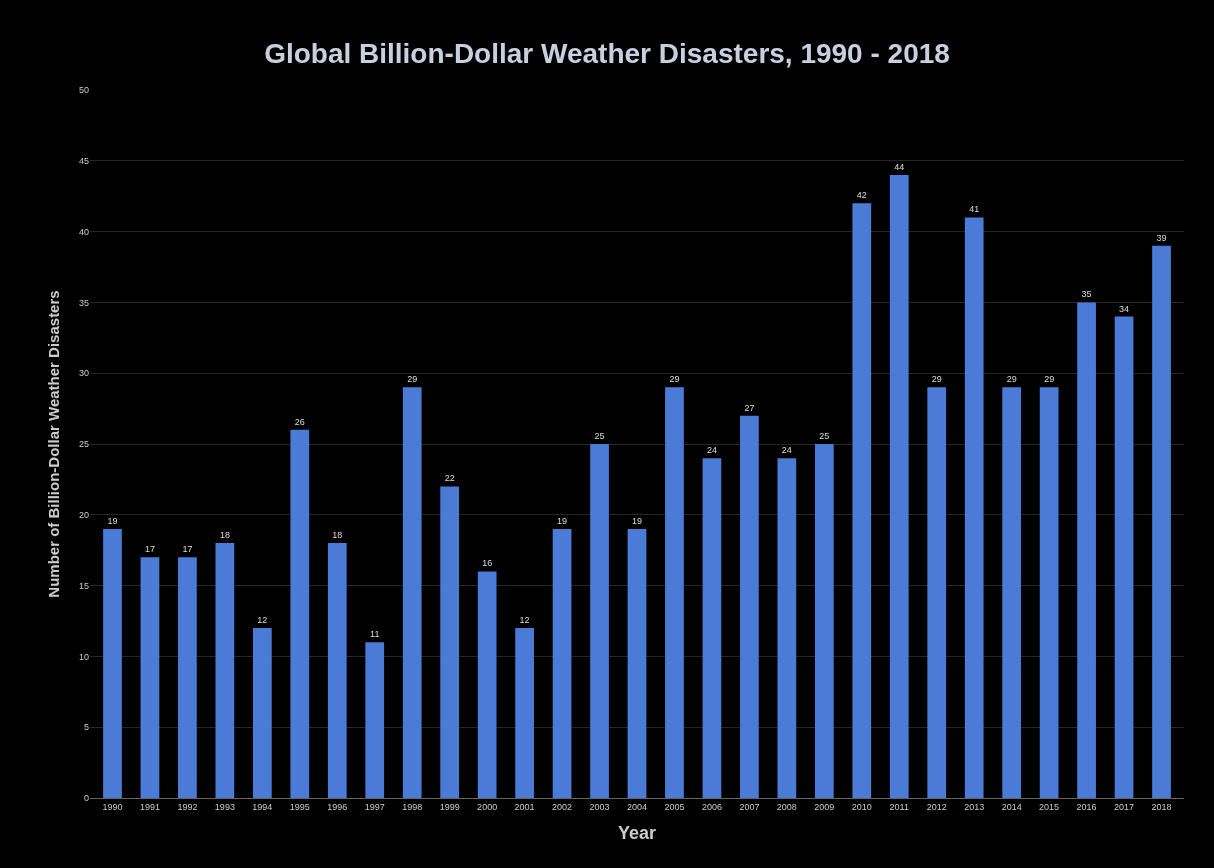 The width and height of the screenshot is (1214, 868). I want to click on data-label: 44, so click(899, 166).